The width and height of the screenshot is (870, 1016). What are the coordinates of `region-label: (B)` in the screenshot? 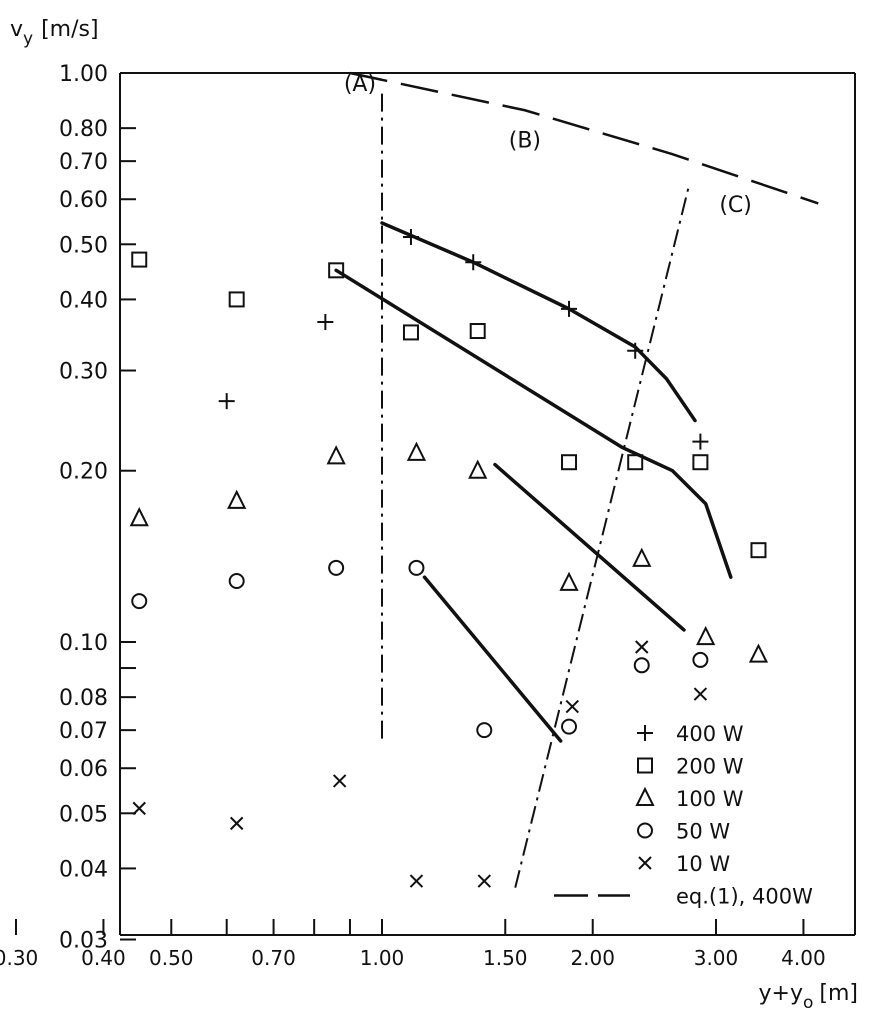 It's located at (525, 140).